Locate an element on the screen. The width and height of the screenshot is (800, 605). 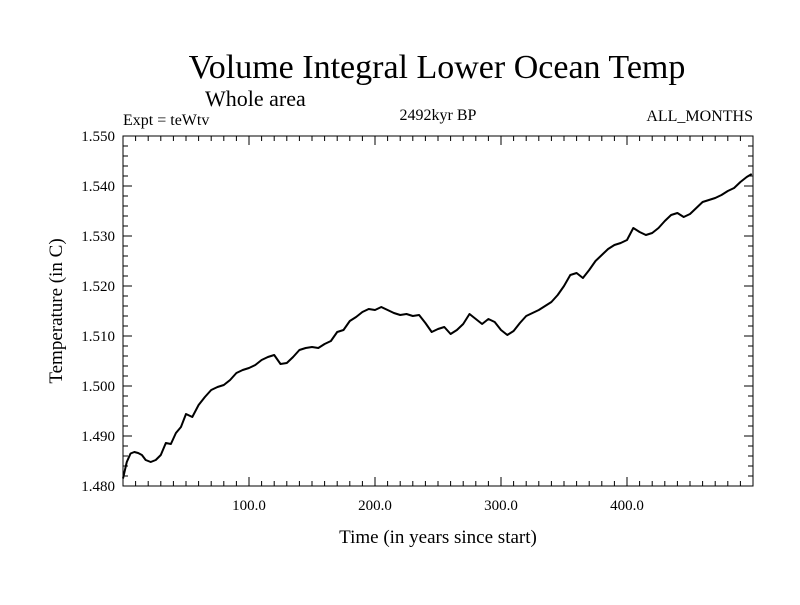
x-axis-label: Time (in years since start) is located at coordinates (438, 537).